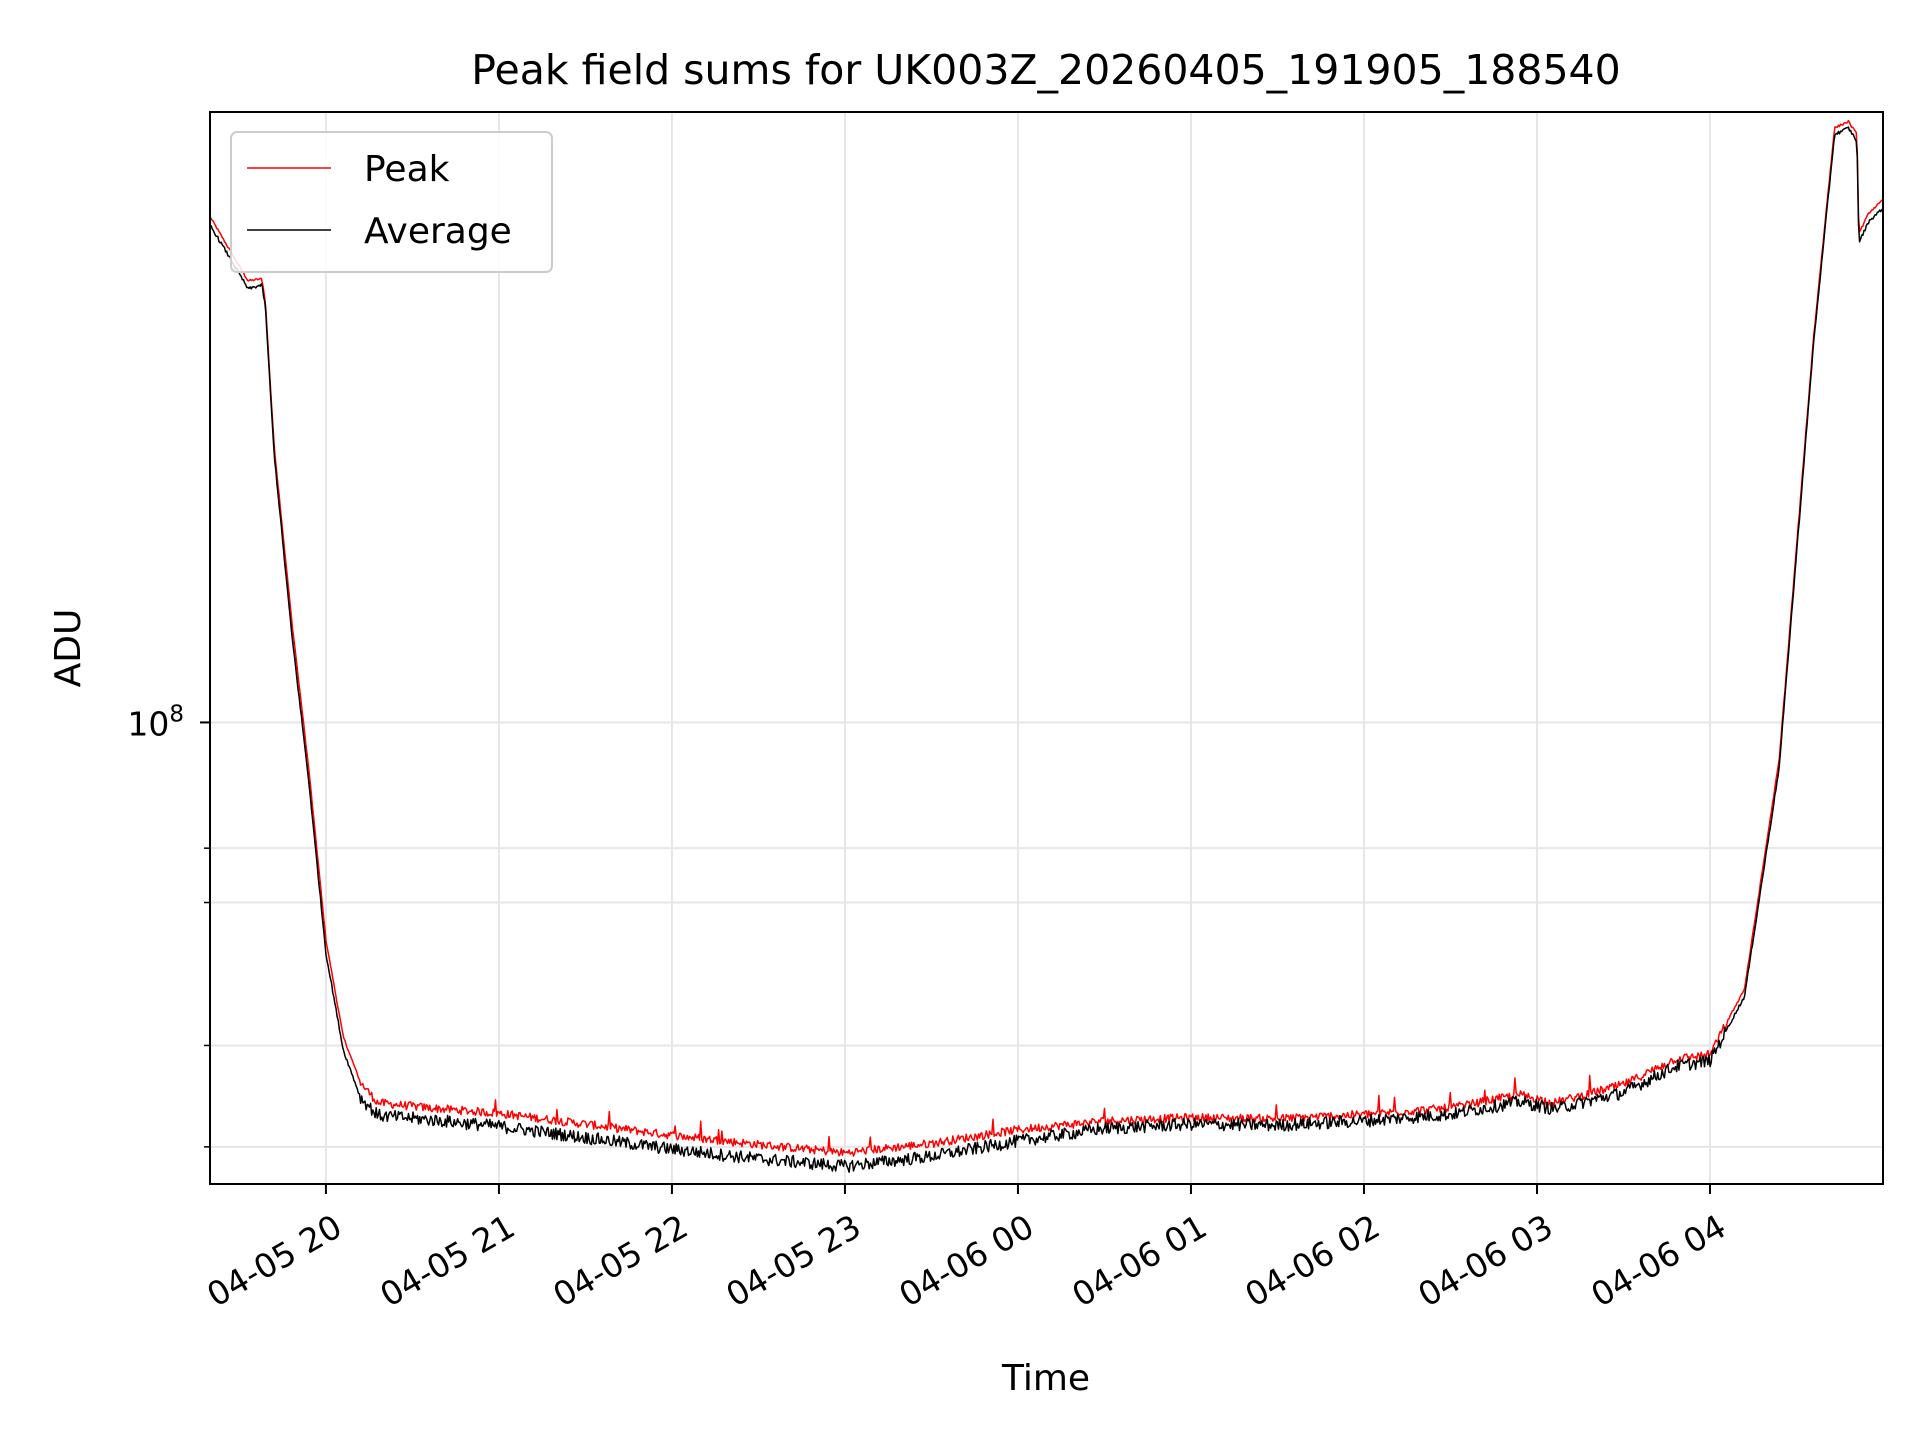 The width and height of the screenshot is (1920, 1440). What do you see at coordinates (155, 722) in the screenshot?
I see `y-tick-label: 108` at bounding box center [155, 722].